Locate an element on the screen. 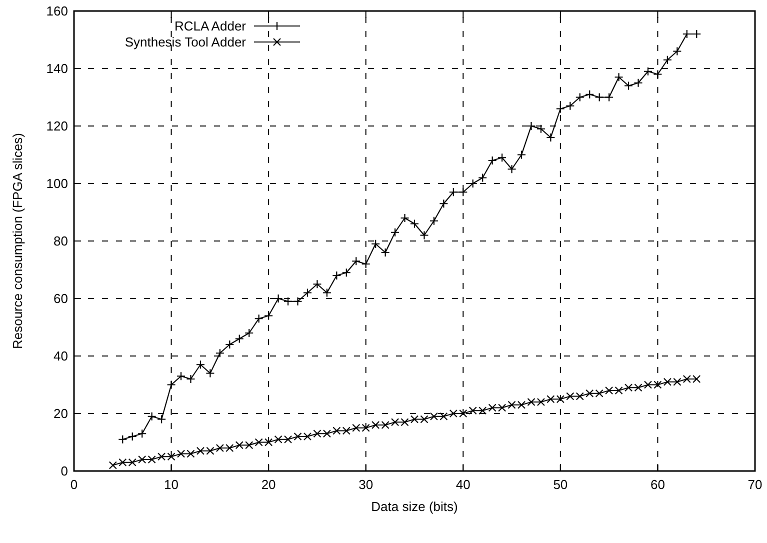 Image resolution: width=767 pixels, height=543 pixels. x-tick-label: 50 is located at coordinates (560, 484).